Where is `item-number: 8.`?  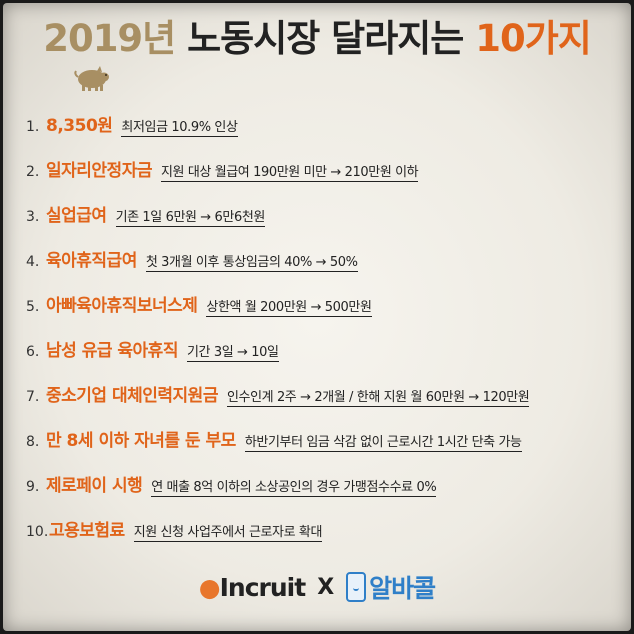
item-number: 8. is located at coordinates (33, 442).